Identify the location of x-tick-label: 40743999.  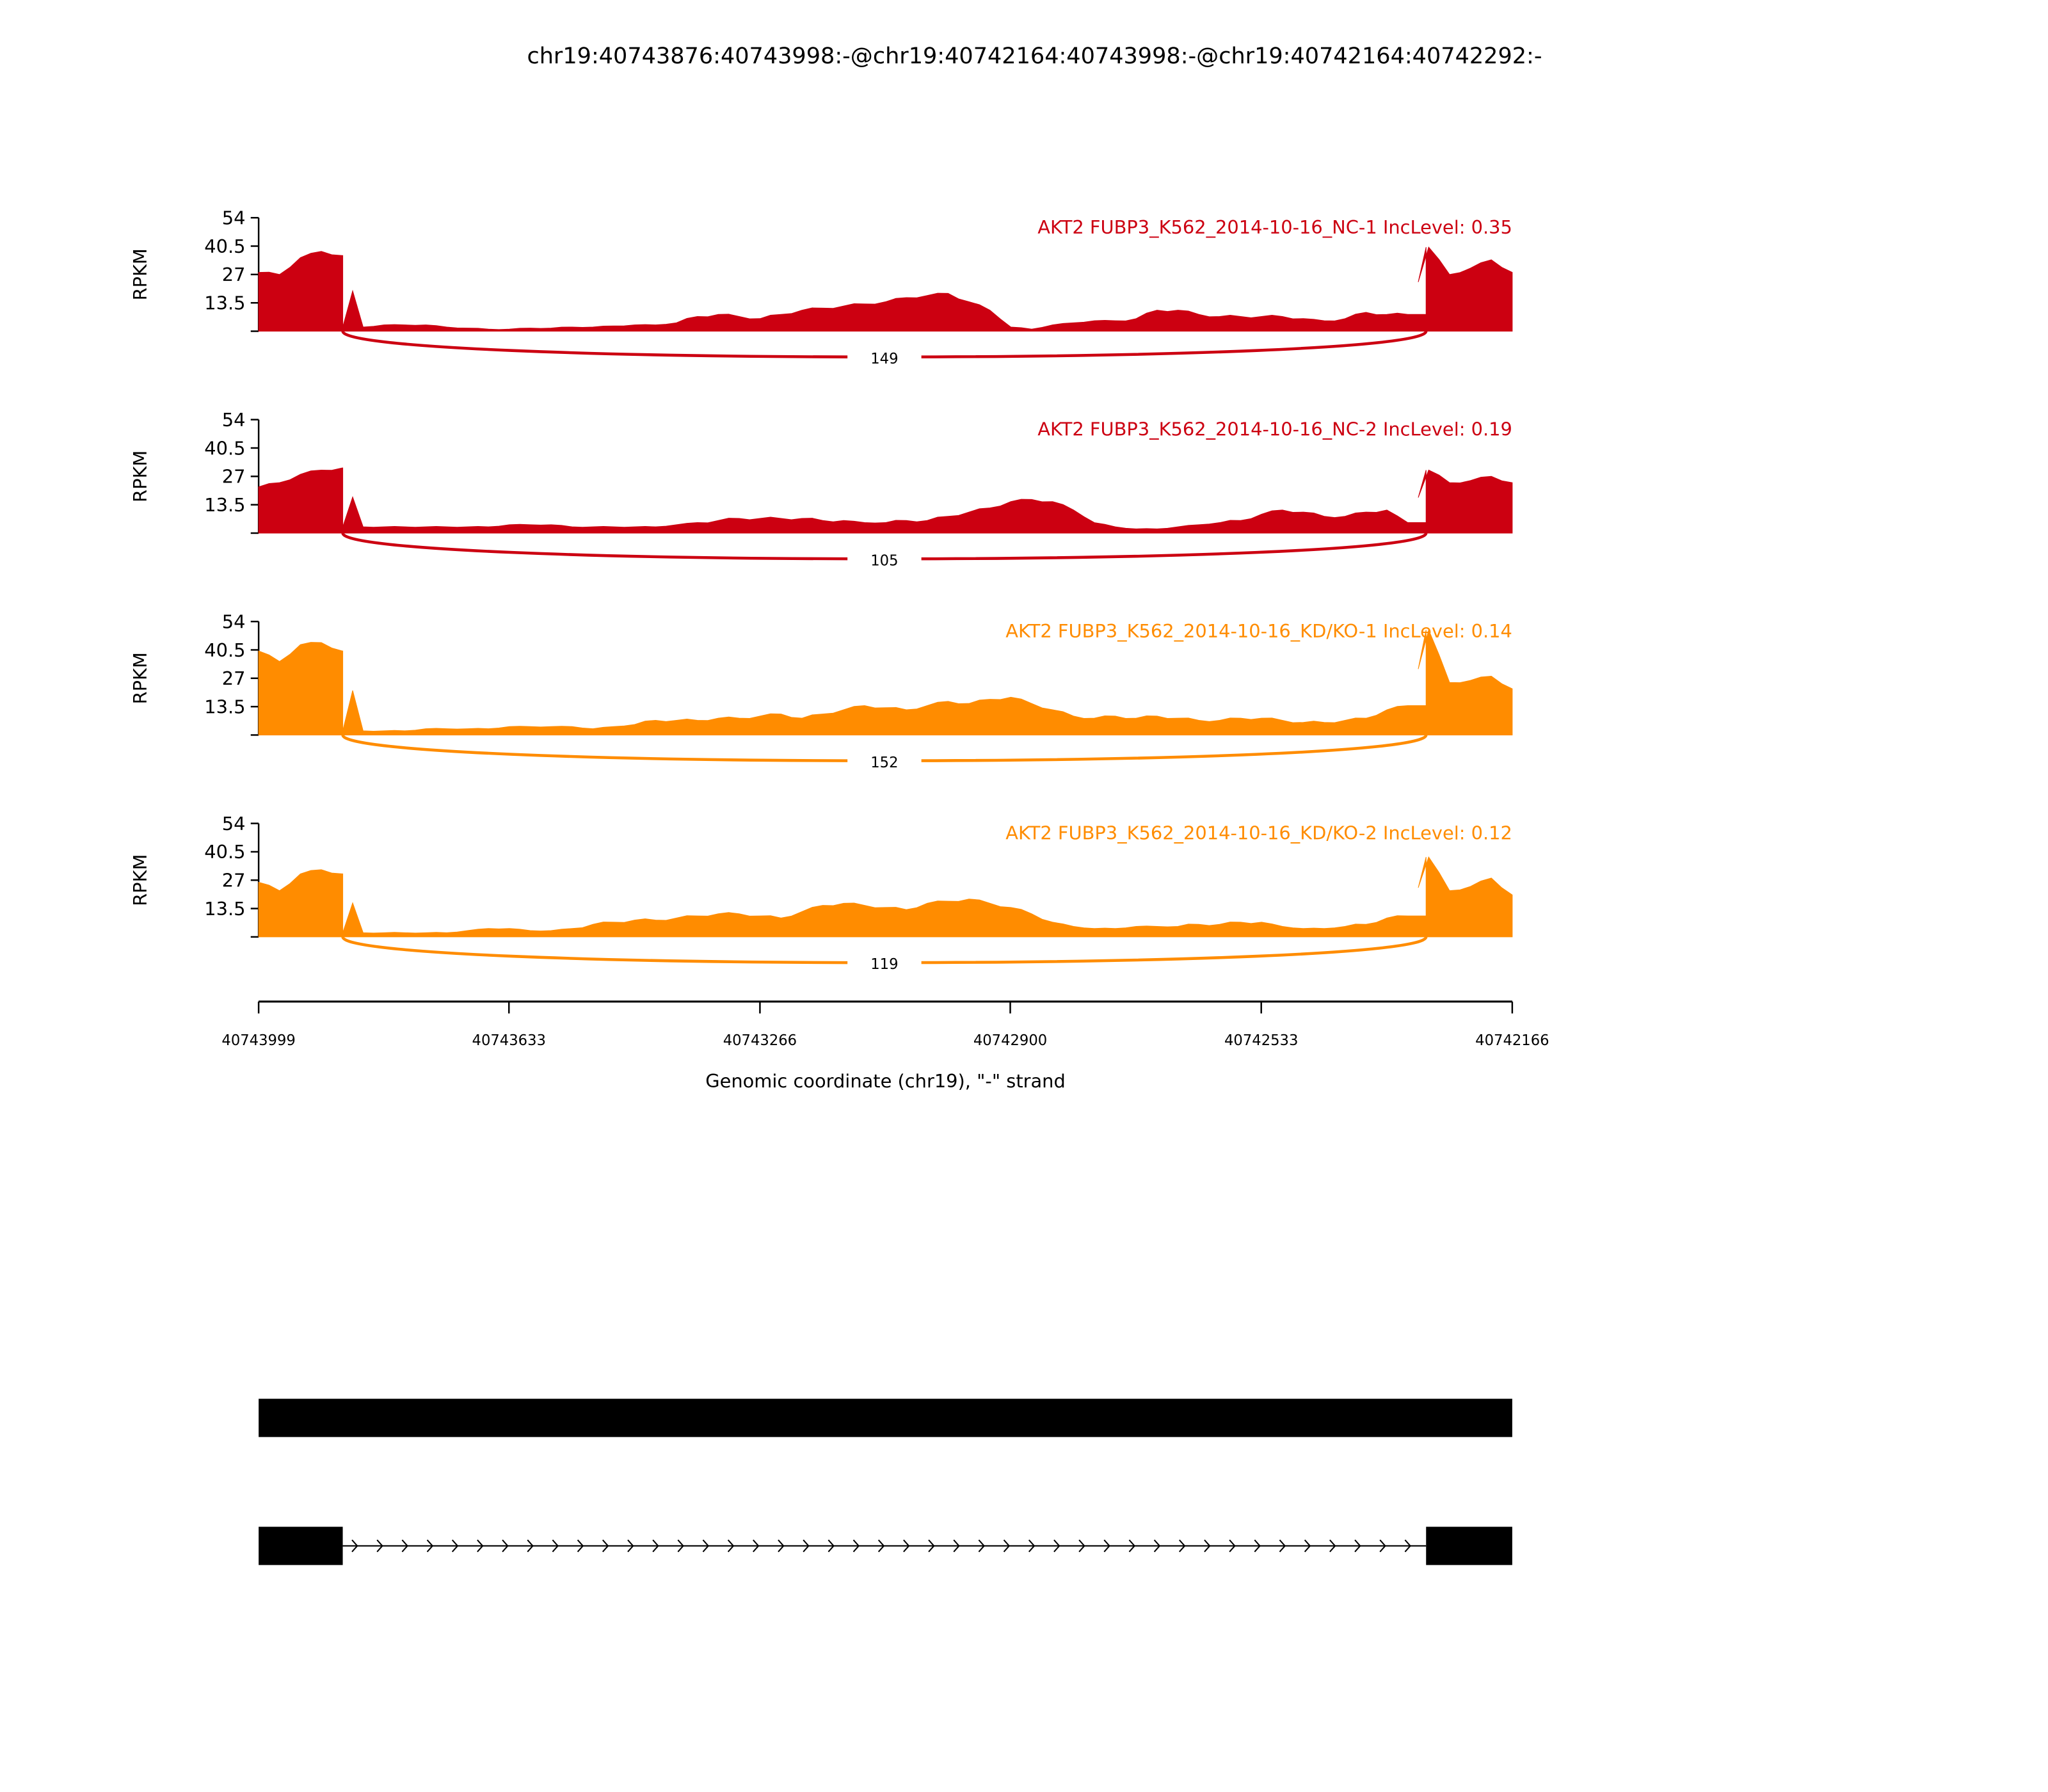
(258, 1040).